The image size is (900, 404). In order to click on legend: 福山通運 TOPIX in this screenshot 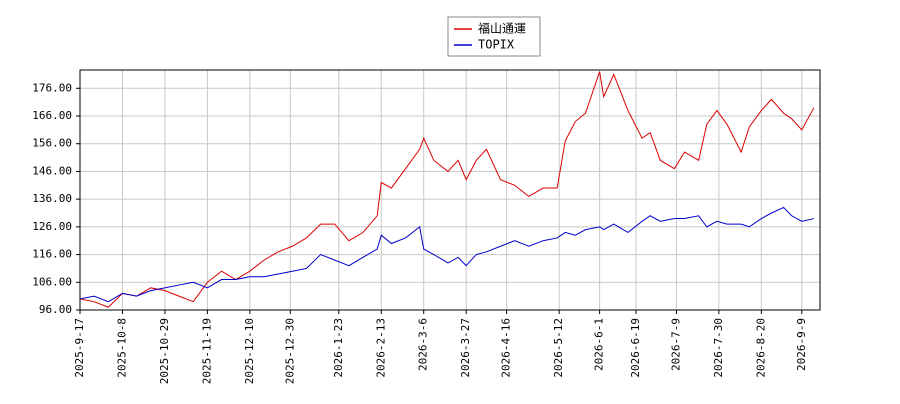, I will do `click(494, 36)`.